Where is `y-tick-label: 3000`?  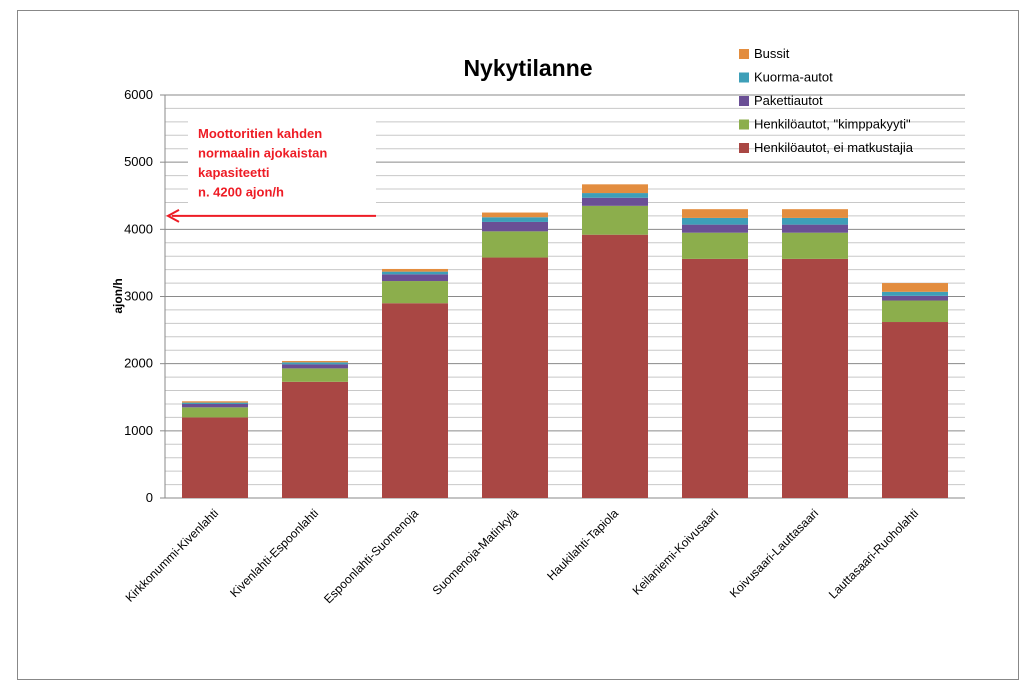 y-tick-label: 3000 is located at coordinates (138, 296).